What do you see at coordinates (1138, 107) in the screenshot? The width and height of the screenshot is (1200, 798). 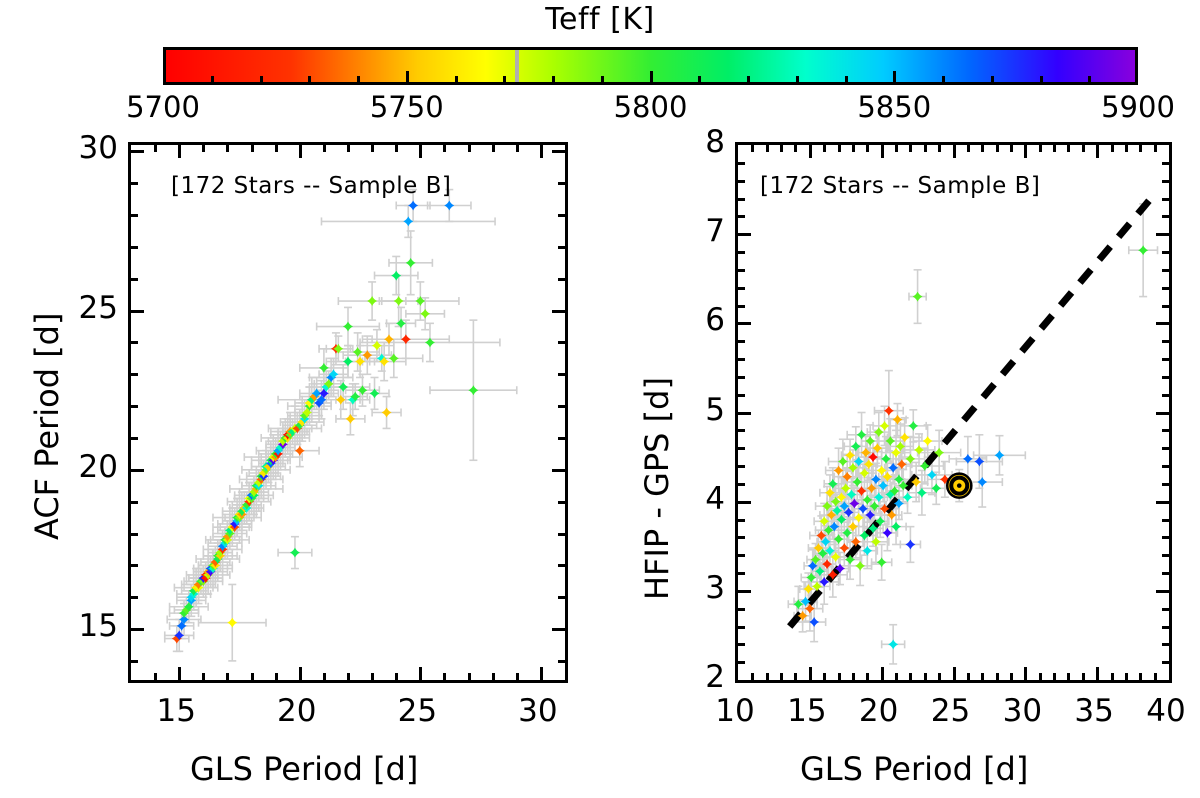 I see `colorbar-ticklabel: 5900` at bounding box center [1138, 107].